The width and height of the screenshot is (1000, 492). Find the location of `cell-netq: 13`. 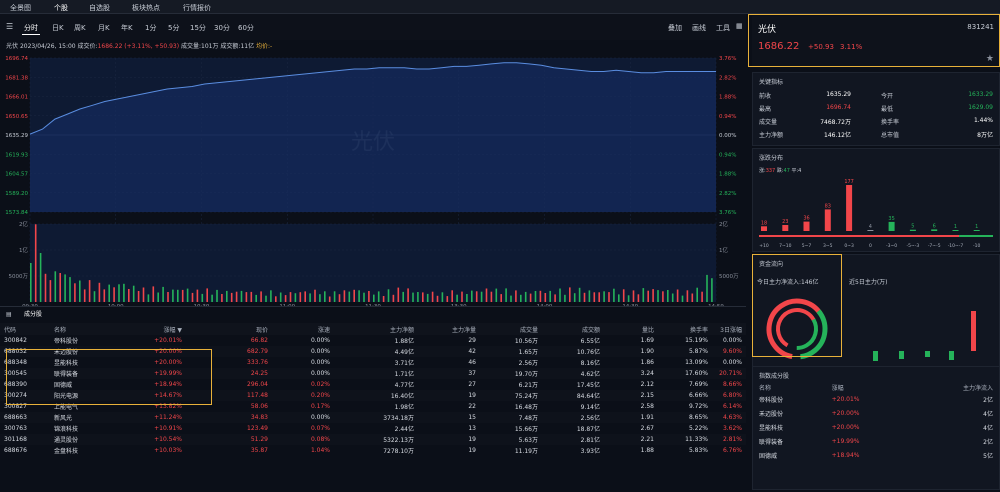

cell-netq: 13 is located at coordinates (449, 428).